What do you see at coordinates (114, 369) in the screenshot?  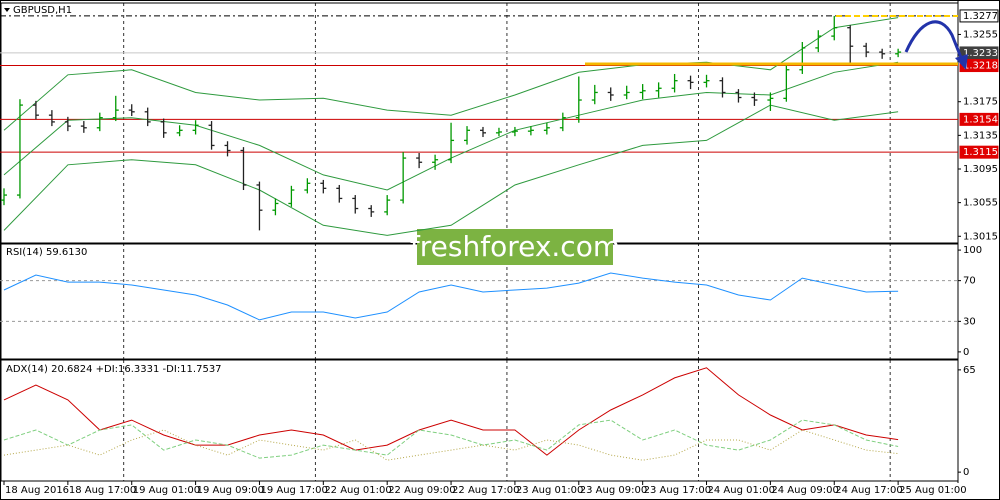 I see `panel-title: ADX(14) 20.6824 +DI:16.3331 -DI:11.7537` at bounding box center [114, 369].